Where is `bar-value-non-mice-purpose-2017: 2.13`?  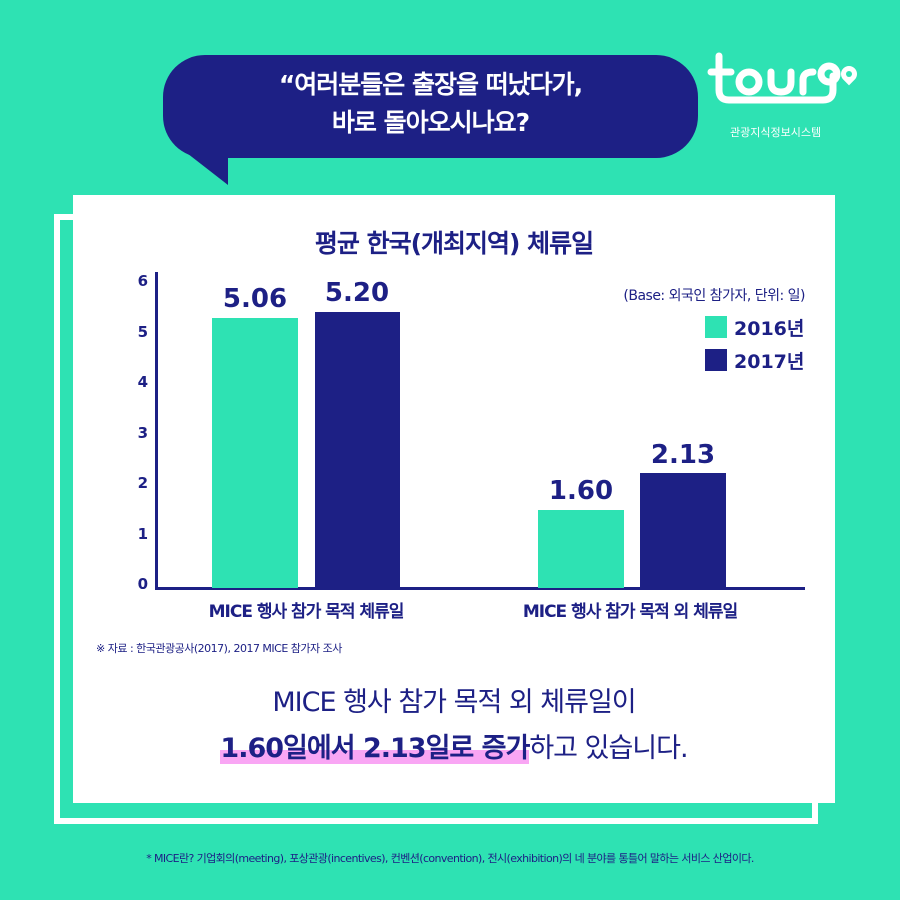 bar-value-non-mice-purpose-2017: 2.13 is located at coordinates (683, 455).